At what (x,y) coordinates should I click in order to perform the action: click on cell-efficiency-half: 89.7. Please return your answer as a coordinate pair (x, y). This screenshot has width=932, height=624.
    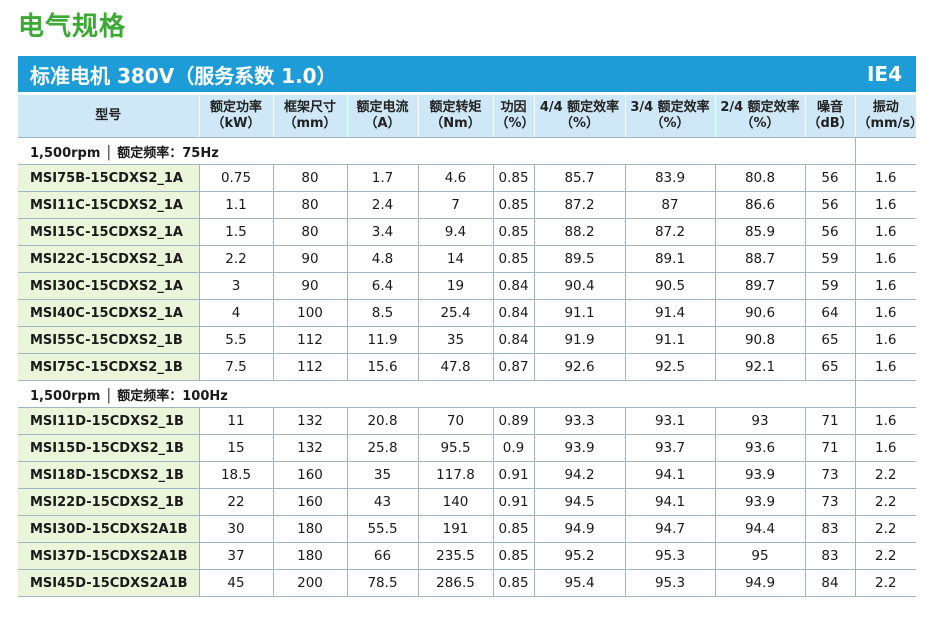
    Looking at the image, I should click on (759, 286).